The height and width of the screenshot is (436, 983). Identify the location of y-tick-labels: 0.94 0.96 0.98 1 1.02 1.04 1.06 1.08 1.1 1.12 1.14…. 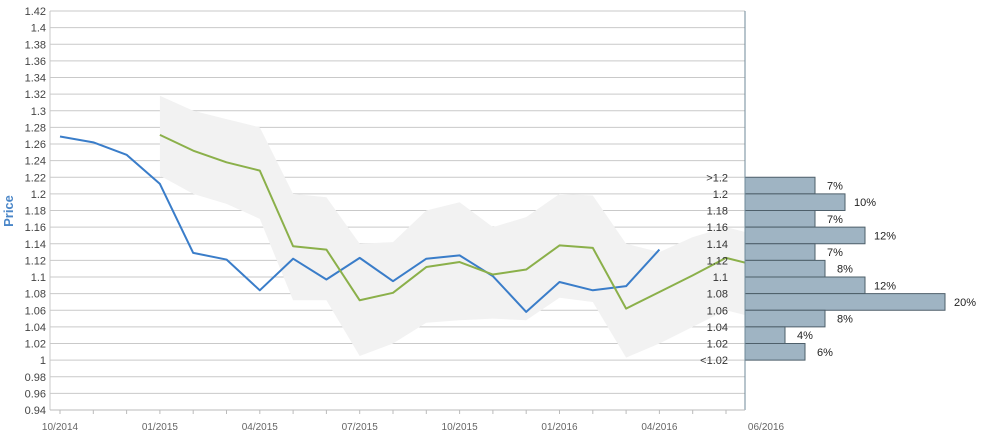
(35, 211).